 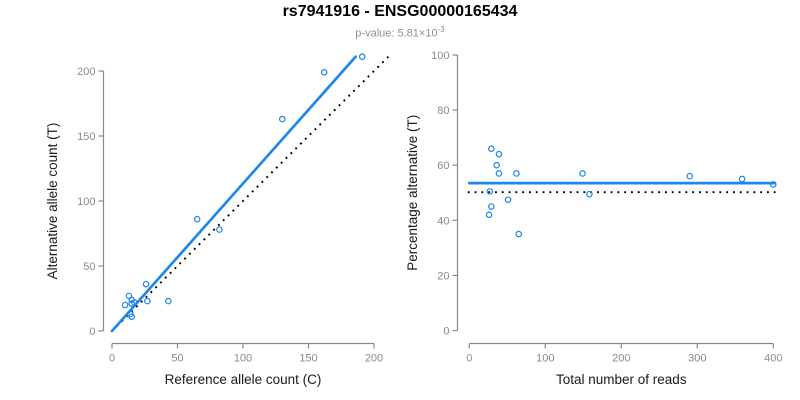 I want to click on allele-counts-scatter-y-tick-label: 200, so click(x=86, y=72).